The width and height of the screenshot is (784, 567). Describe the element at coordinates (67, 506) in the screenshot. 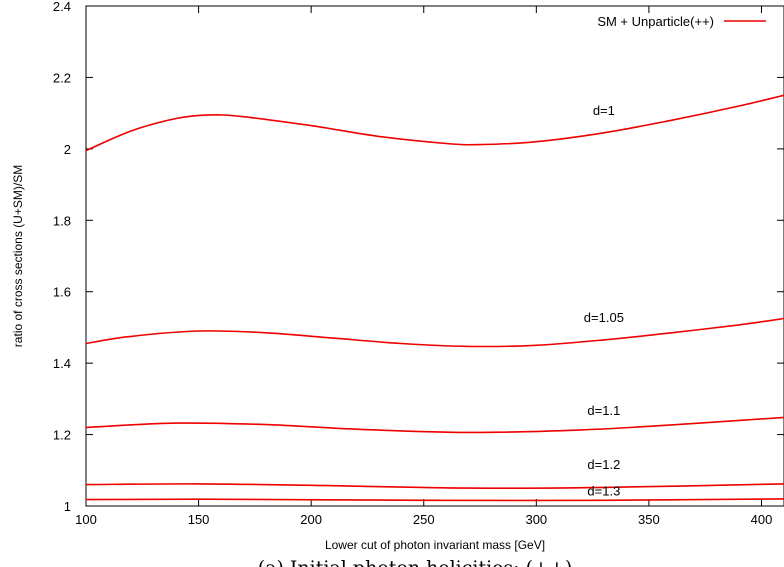

I see `y-tick-label: 1` at that location.